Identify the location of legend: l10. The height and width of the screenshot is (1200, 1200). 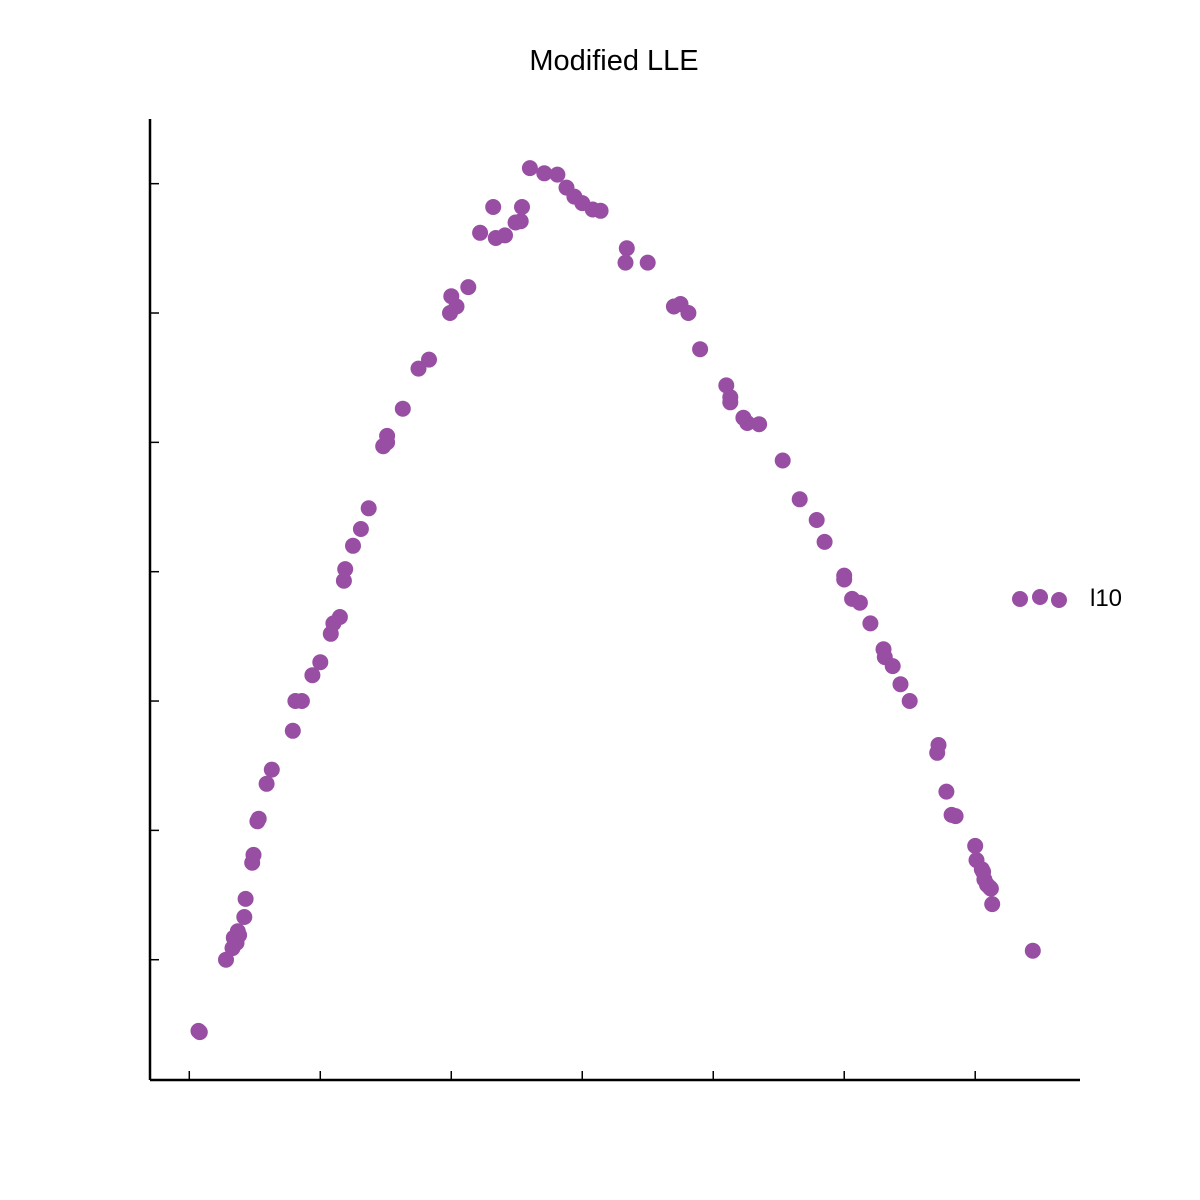
(1067, 598).